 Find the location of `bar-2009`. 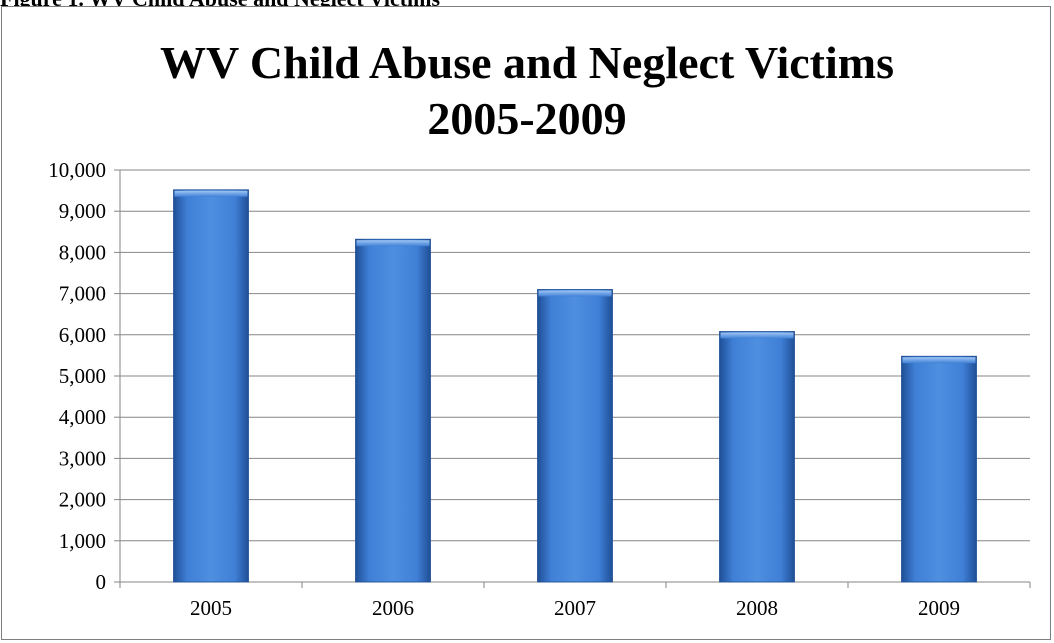

bar-2009 is located at coordinates (939, 469).